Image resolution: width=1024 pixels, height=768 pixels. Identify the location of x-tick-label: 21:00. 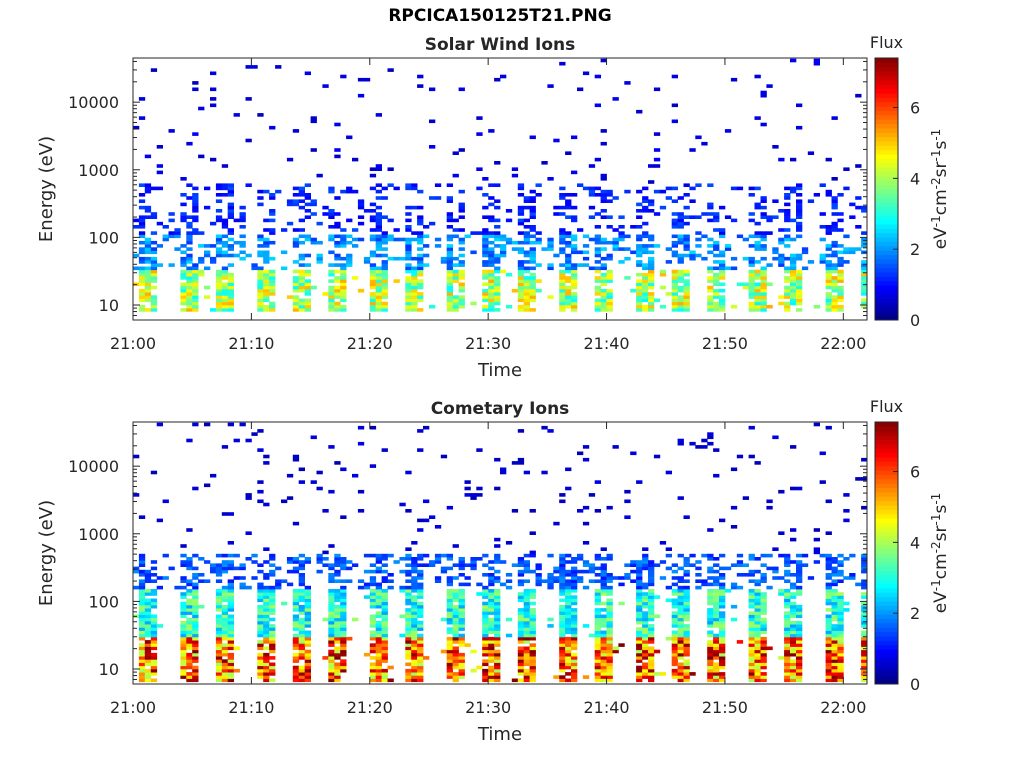
(133, 343).